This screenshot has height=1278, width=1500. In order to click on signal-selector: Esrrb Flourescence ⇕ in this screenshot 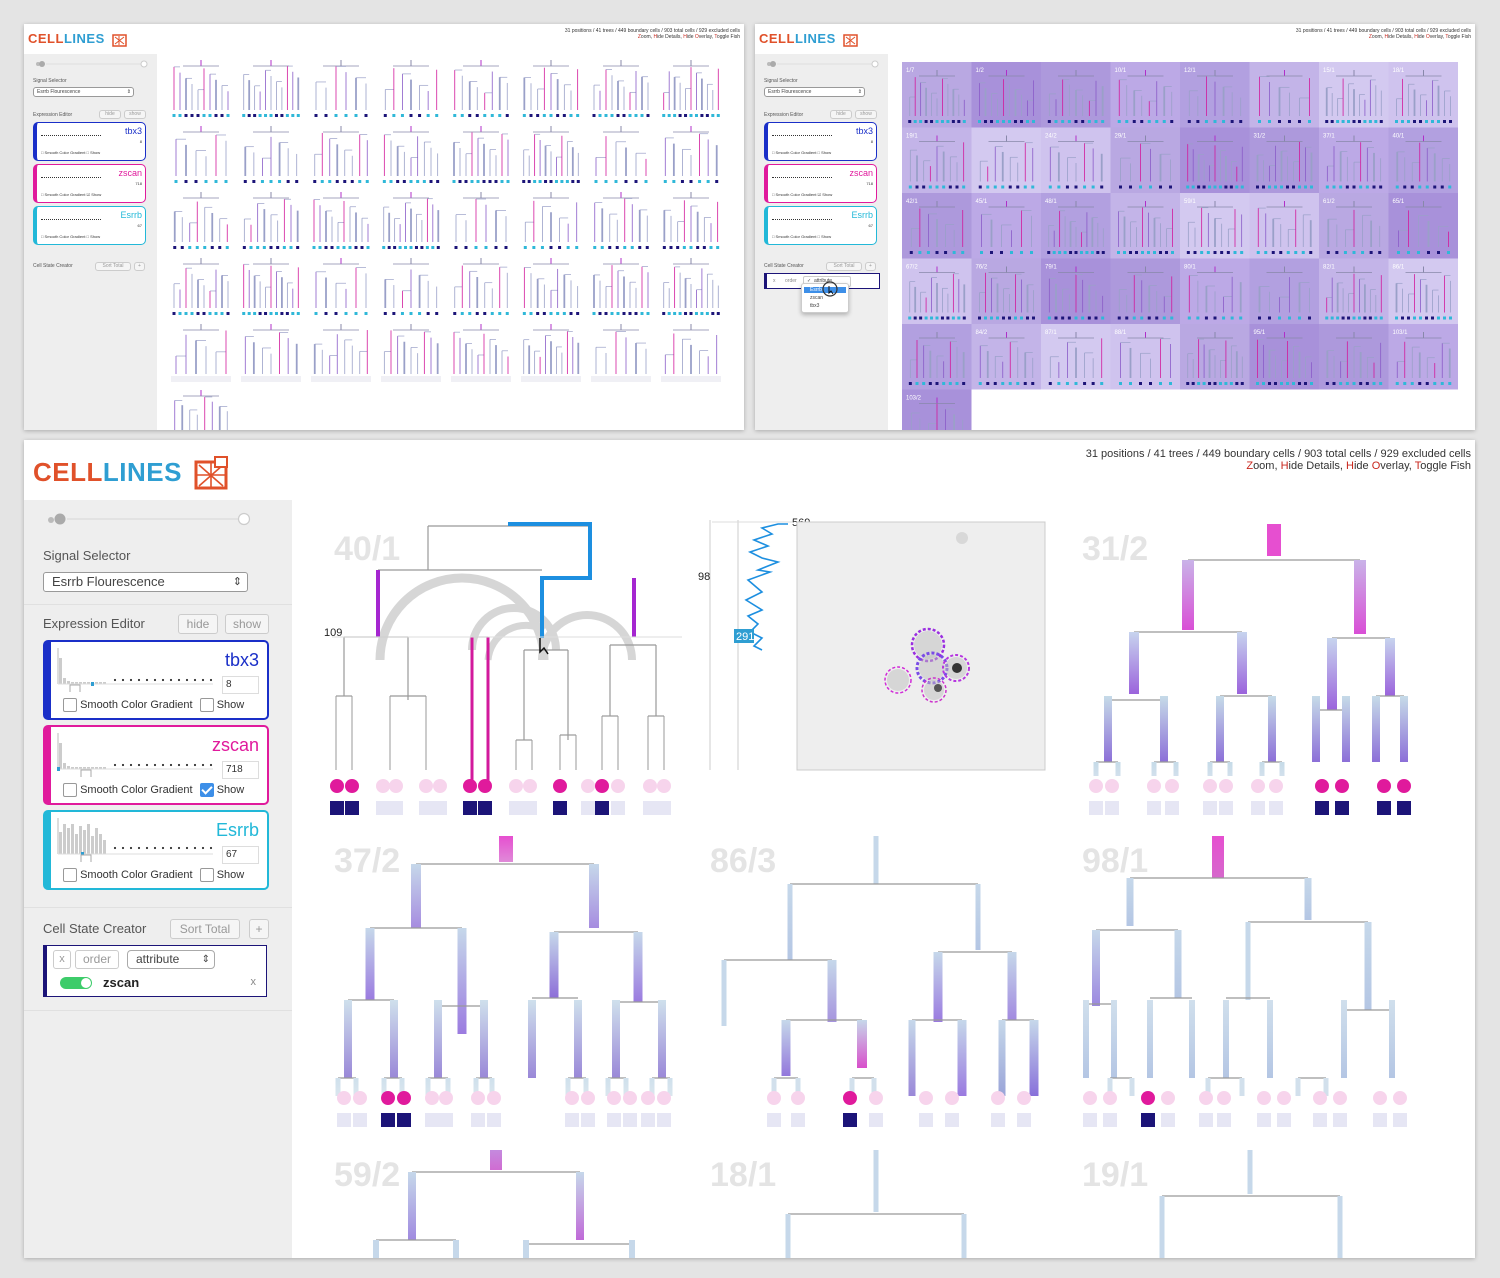, I will do `click(814, 92)`.